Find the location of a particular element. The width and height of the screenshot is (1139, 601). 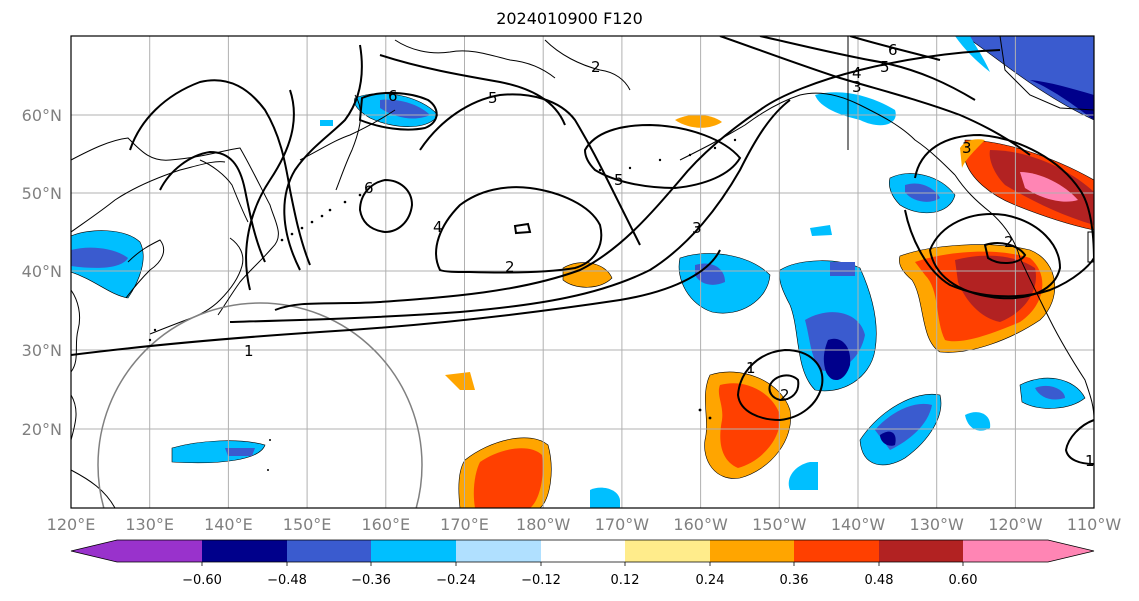

range-circle is located at coordinates (260, 405).